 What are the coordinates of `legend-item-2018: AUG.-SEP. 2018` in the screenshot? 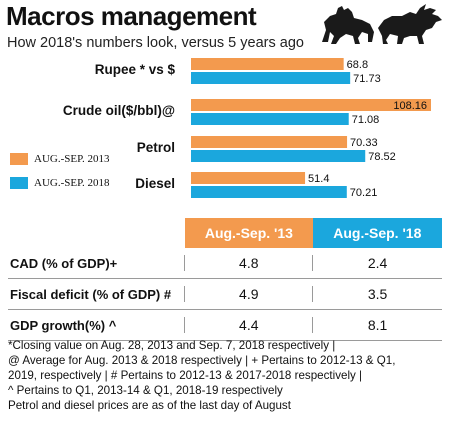 It's located at (59, 183).